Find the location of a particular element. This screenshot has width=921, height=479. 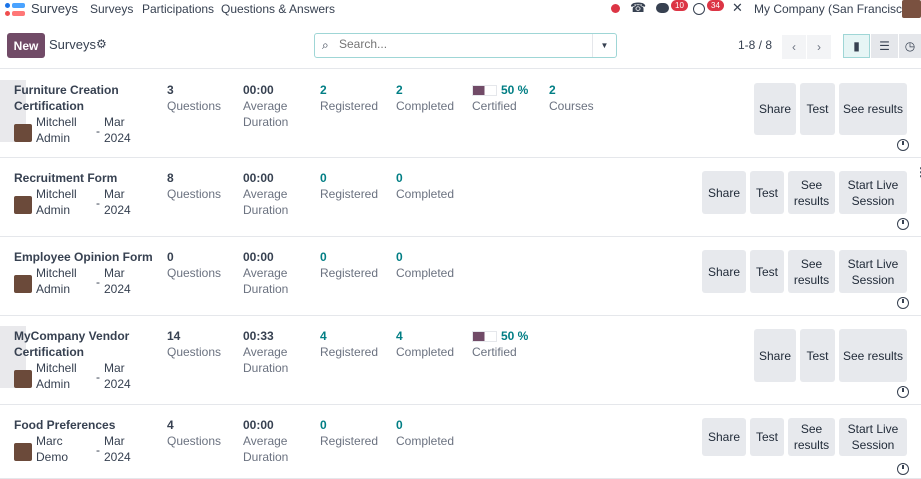

menu-surveys: Surveys is located at coordinates (112, 9).